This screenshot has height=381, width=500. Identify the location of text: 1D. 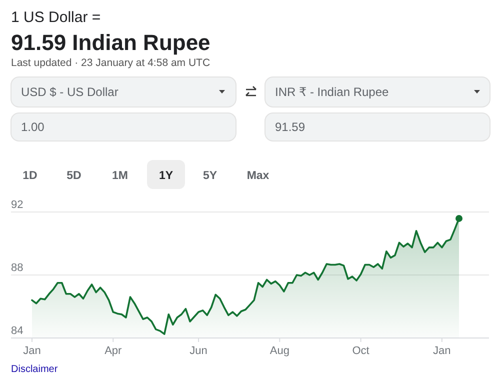
(30, 176).